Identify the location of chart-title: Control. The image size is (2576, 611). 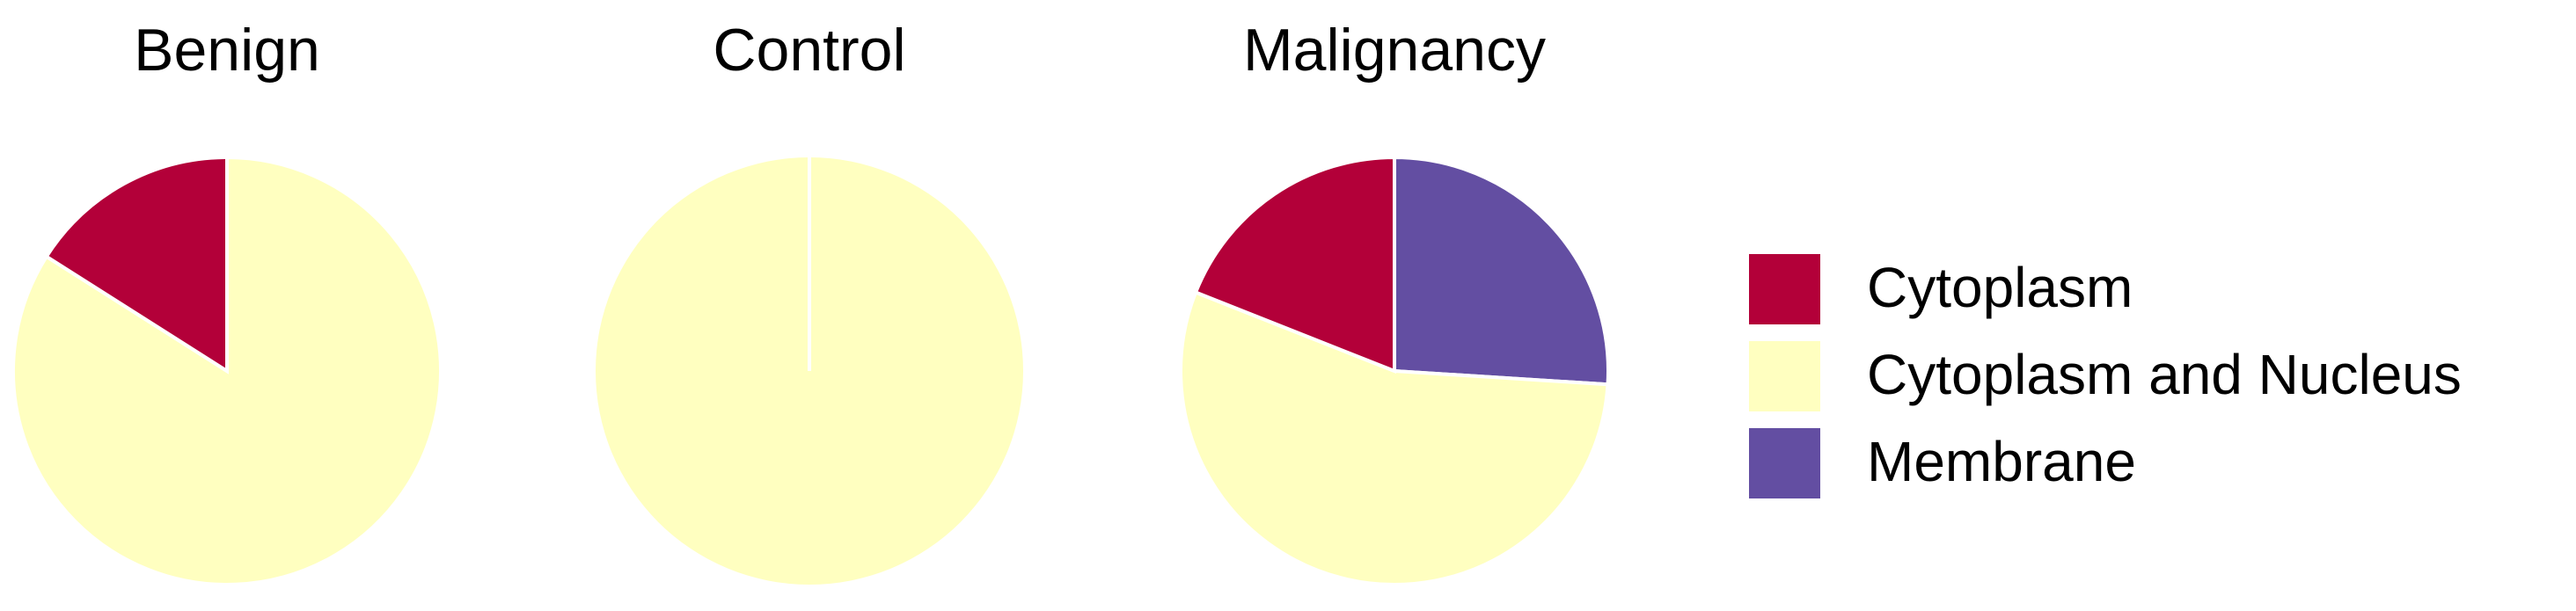
(809, 50).